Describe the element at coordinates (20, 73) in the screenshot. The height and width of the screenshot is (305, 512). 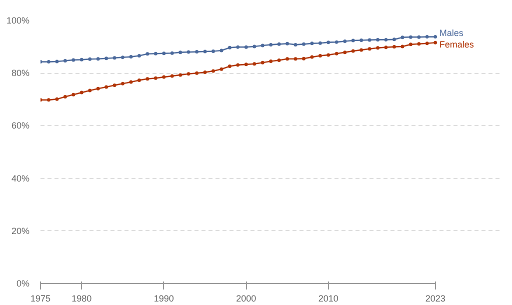
I see `y-tick-label: 80%` at that location.